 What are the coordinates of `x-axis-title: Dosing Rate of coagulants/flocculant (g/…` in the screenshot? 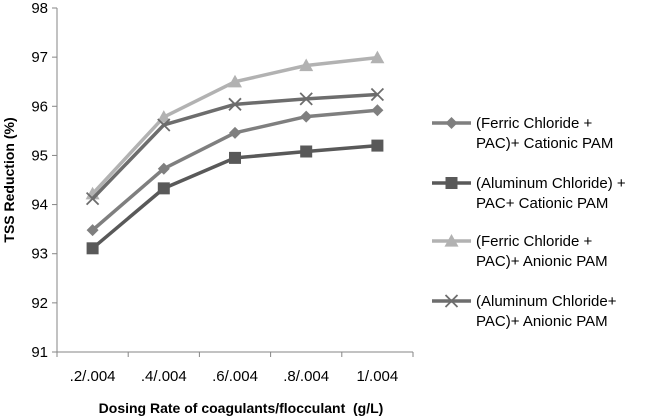 It's located at (241, 408).